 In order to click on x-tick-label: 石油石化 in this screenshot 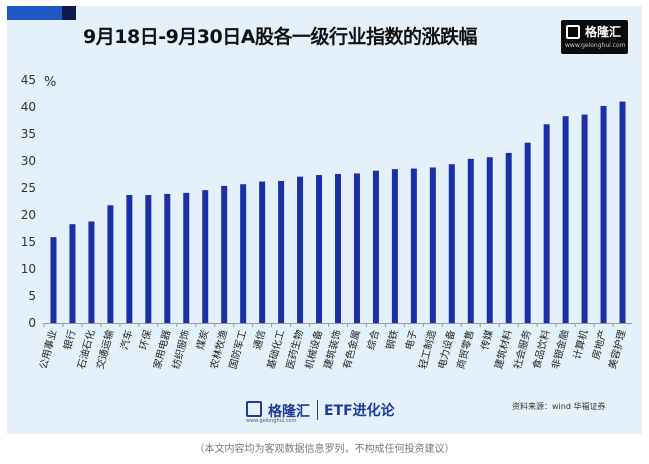, I will do `click(85, 349)`.